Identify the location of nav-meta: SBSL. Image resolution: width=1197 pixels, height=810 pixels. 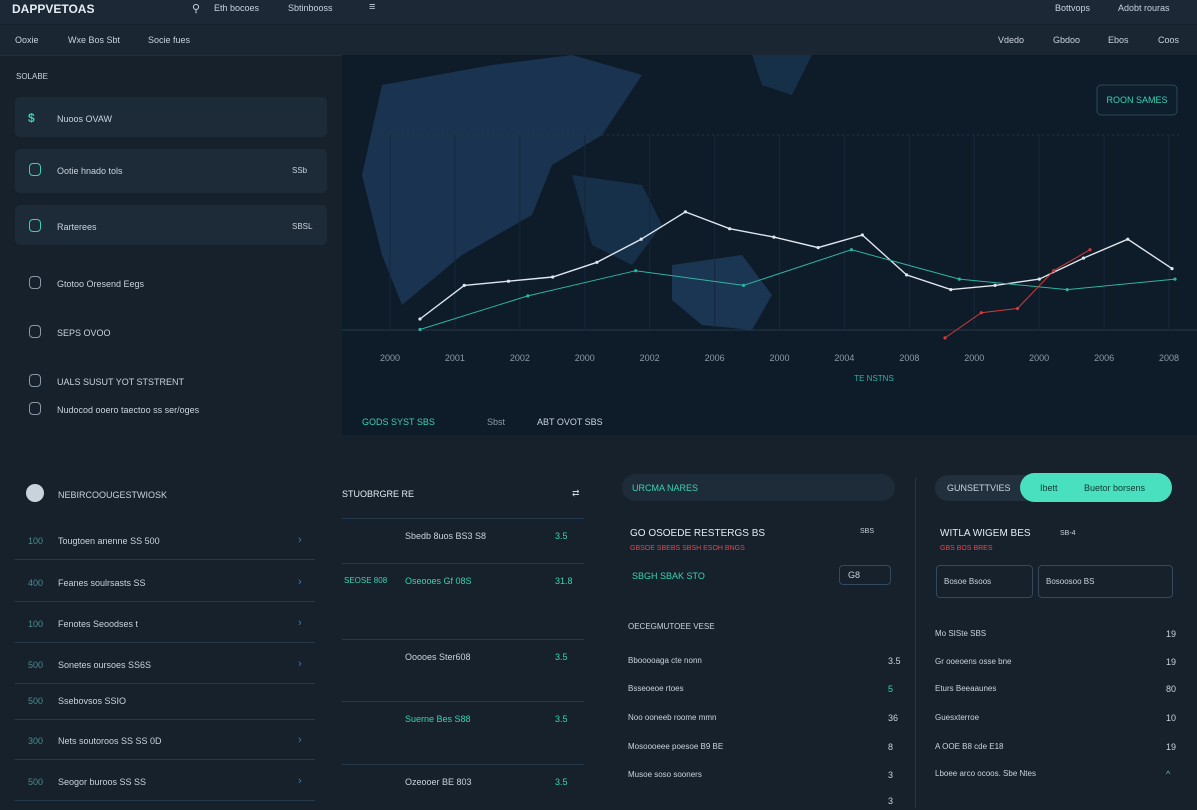
(302, 226).